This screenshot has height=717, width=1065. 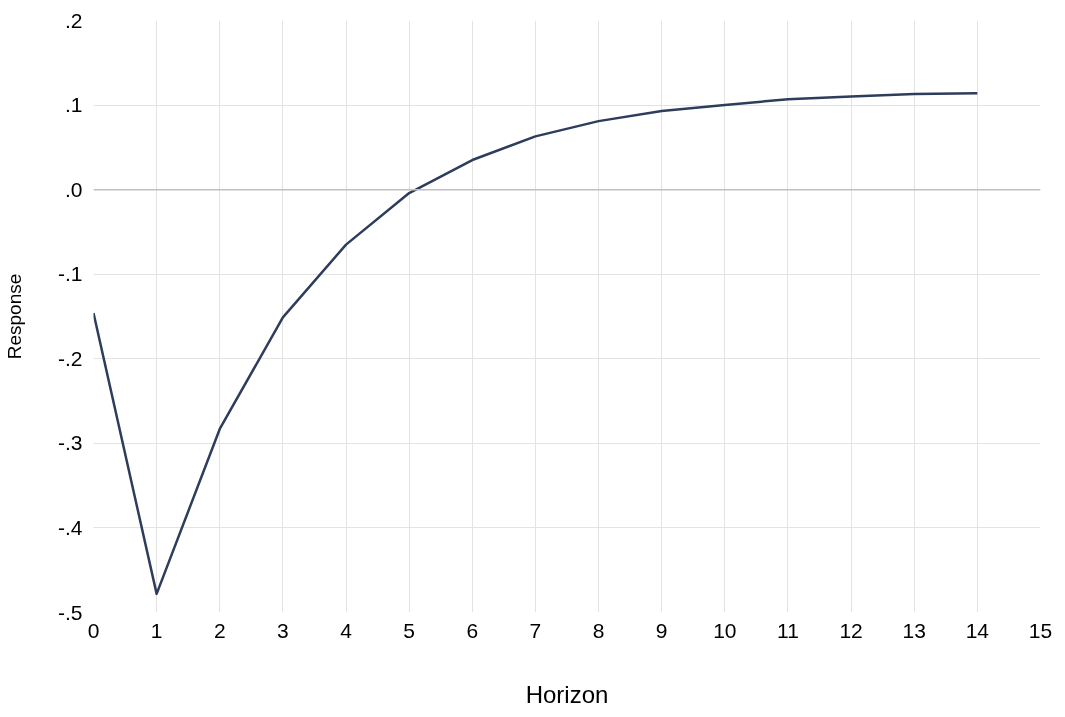 I want to click on x-axis-title: Horizon, so click(x=567, y=694).